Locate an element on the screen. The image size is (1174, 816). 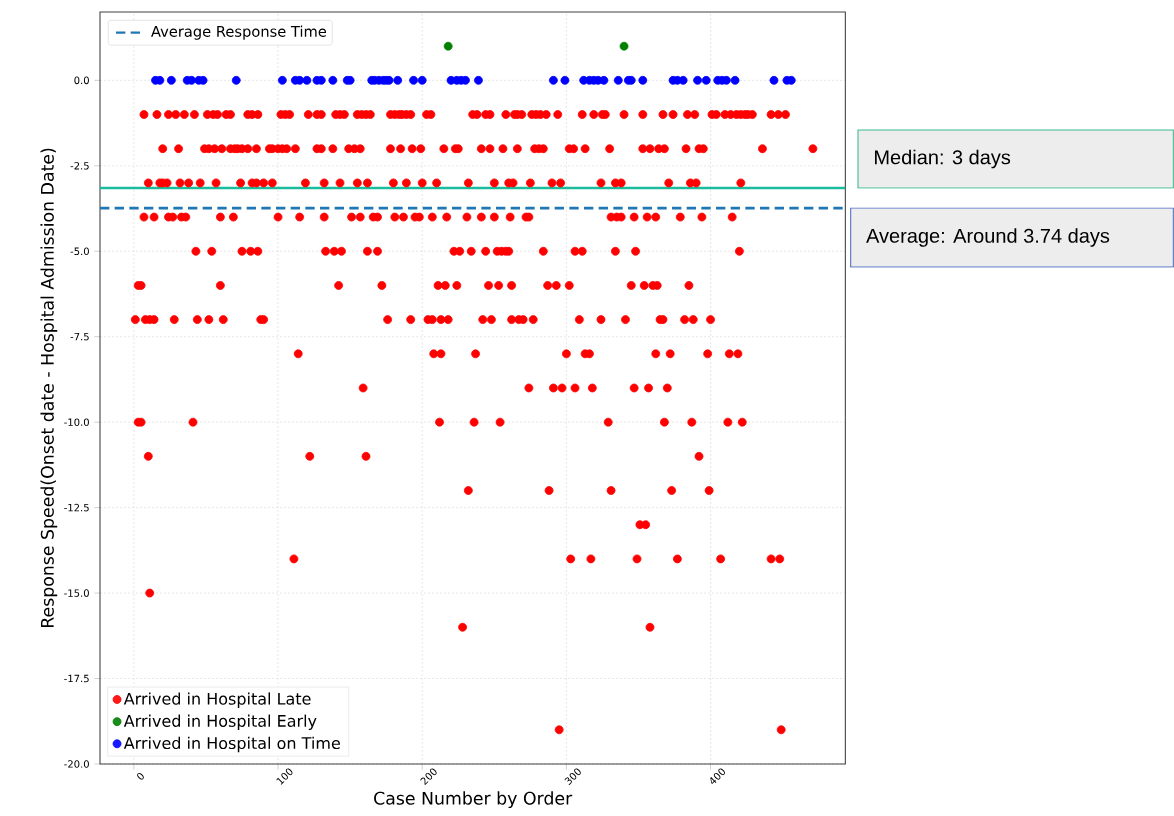
legend-label: Arrived in Hospital on Time is located at coordinates (231, 744).